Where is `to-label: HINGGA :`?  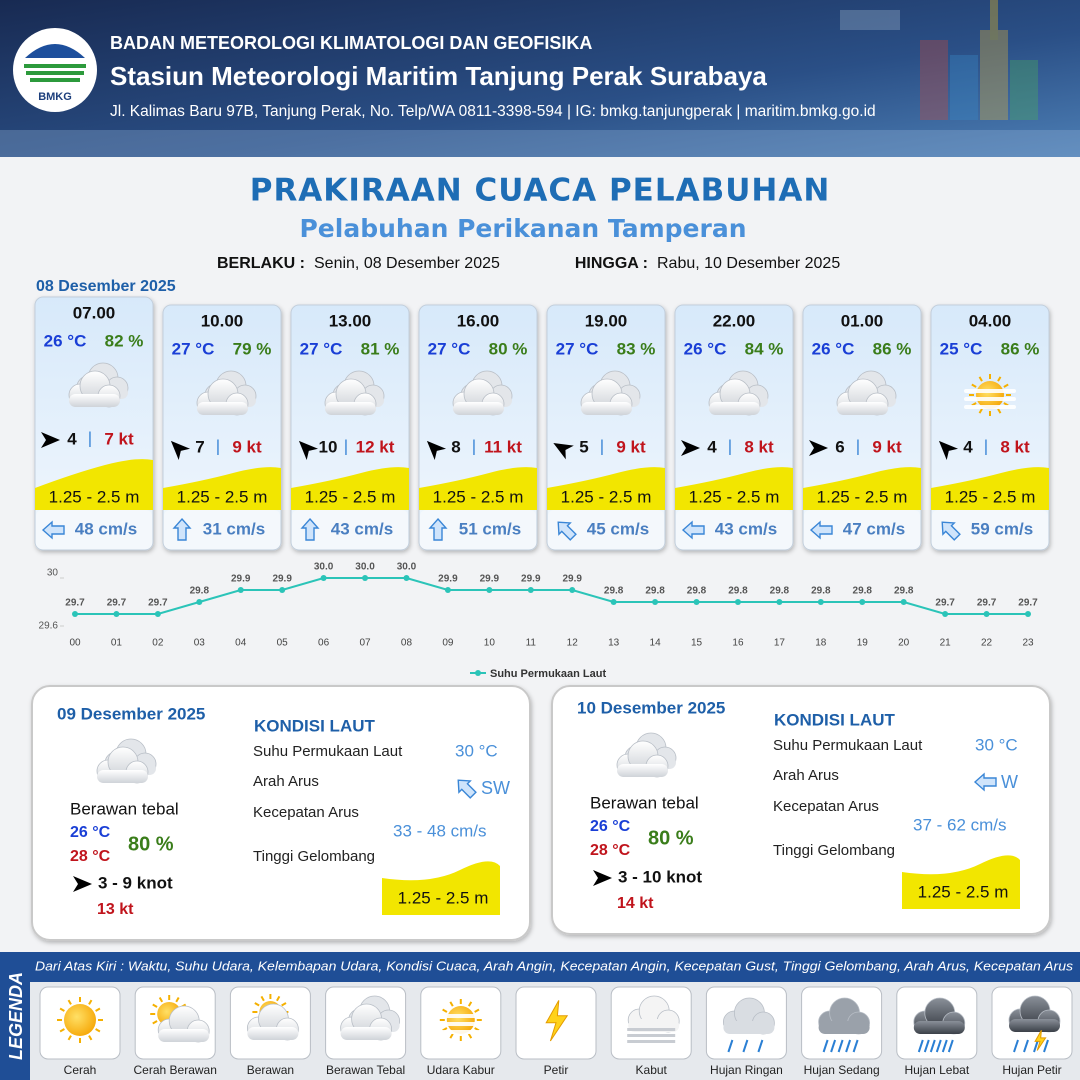 to-label: HINGGA : is located at coordinates (611, 263).